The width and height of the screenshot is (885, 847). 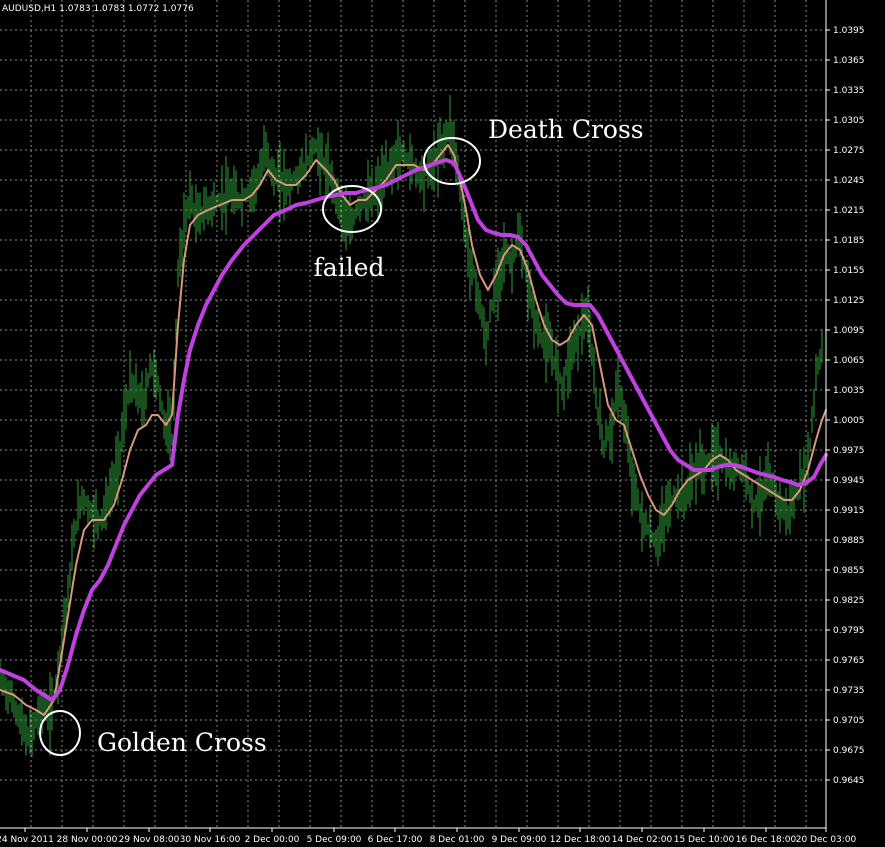 What do you see at coordinates (849, 781) in the screenshot?
I see `y-tick-label: 0.9645` at bounding box center [849, 781].